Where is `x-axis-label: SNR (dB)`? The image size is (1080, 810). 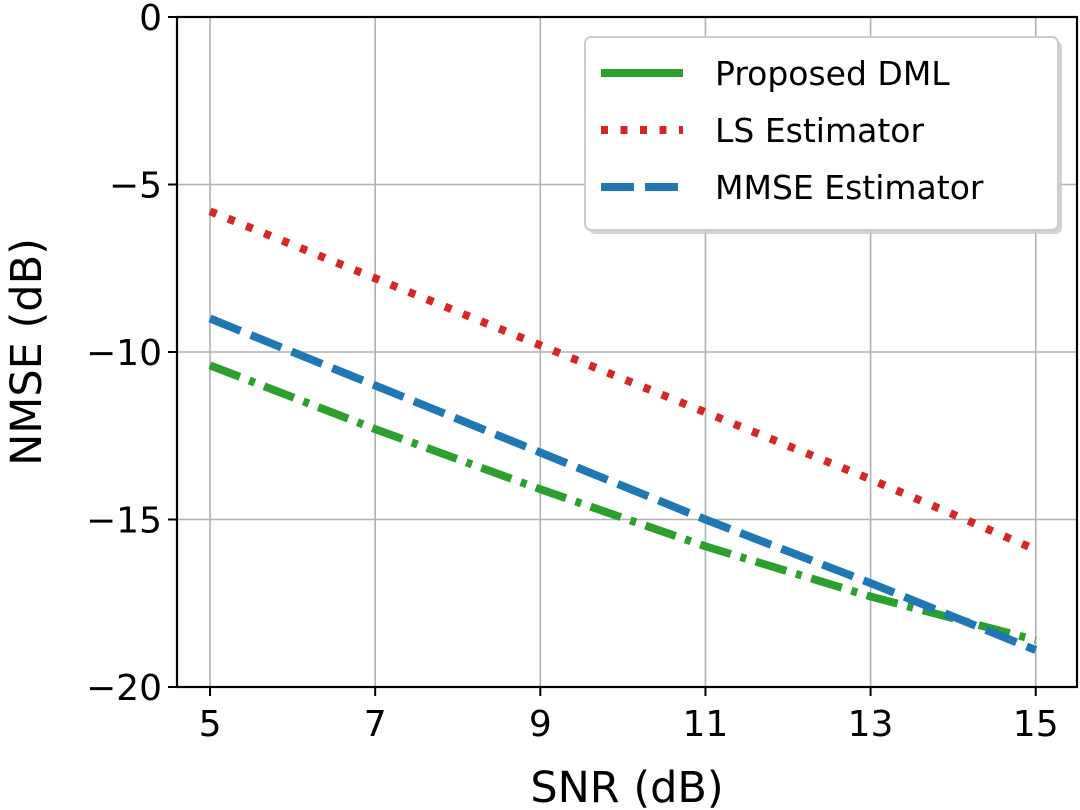 x-axis-label: SNR (dB) is located at coordinates (626, 786).